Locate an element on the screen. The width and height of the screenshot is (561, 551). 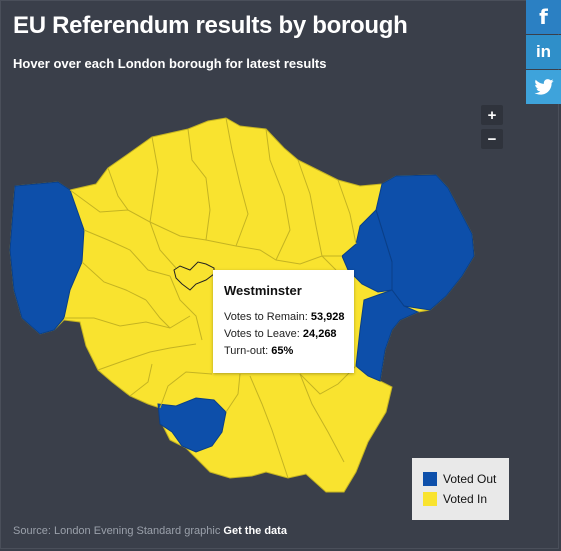
twitter-share-button is located at coordinates (543, 87).